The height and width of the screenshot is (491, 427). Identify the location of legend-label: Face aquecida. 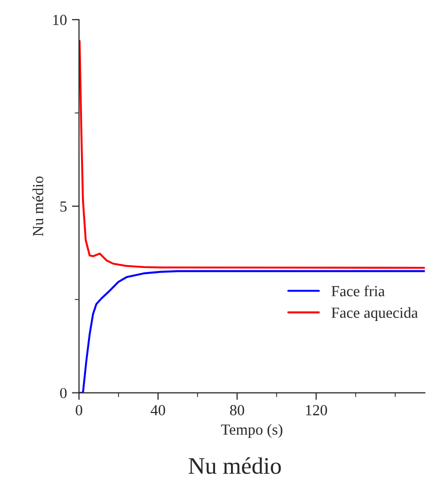
(375, 314).